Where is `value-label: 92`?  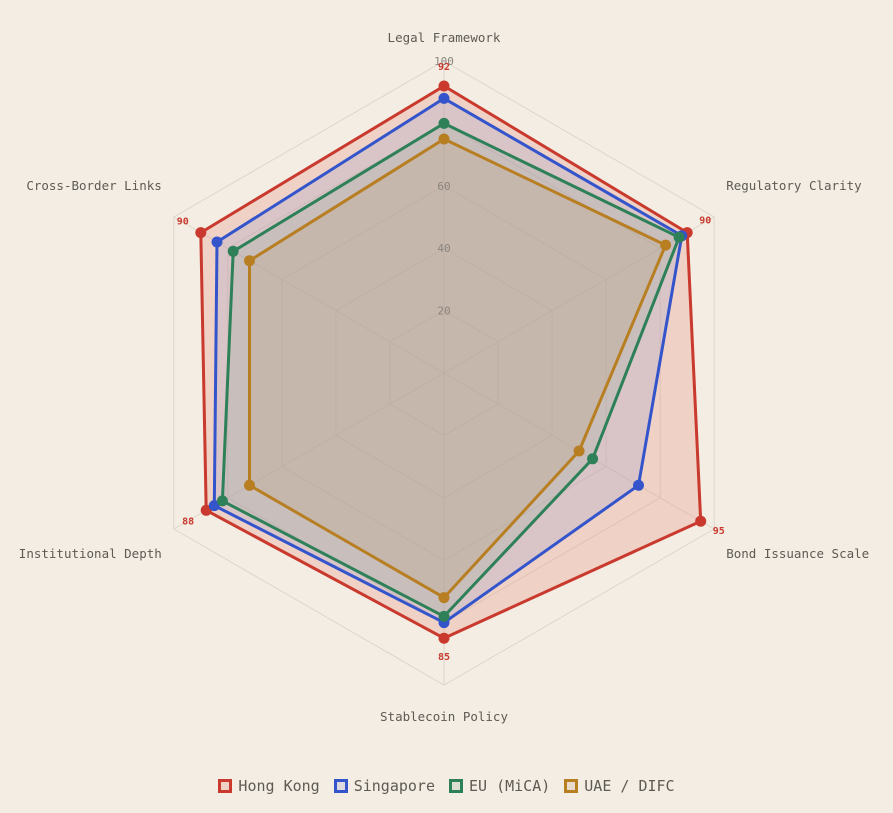 value-label: 92 is located at coordinates (444, 67).